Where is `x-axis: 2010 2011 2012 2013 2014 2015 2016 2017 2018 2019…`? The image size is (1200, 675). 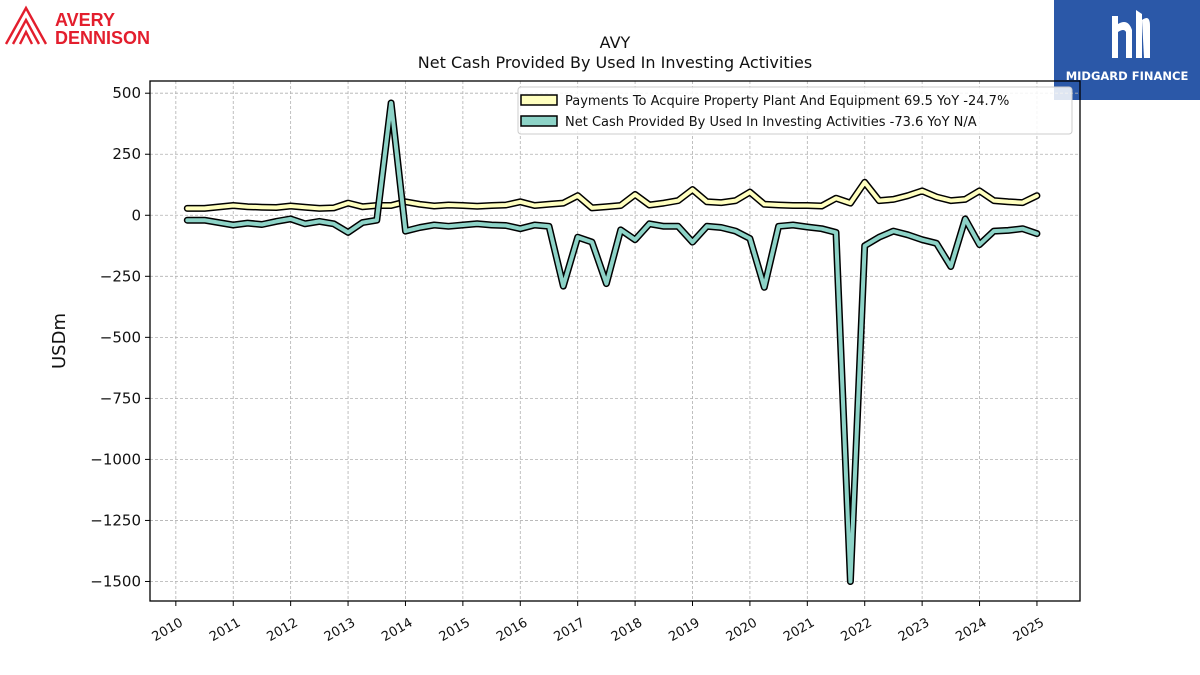 x-axis: 2010 2011 2012 2013 2014 2015 2016 2017 2018 2019… is located at coordinates (598, 623).